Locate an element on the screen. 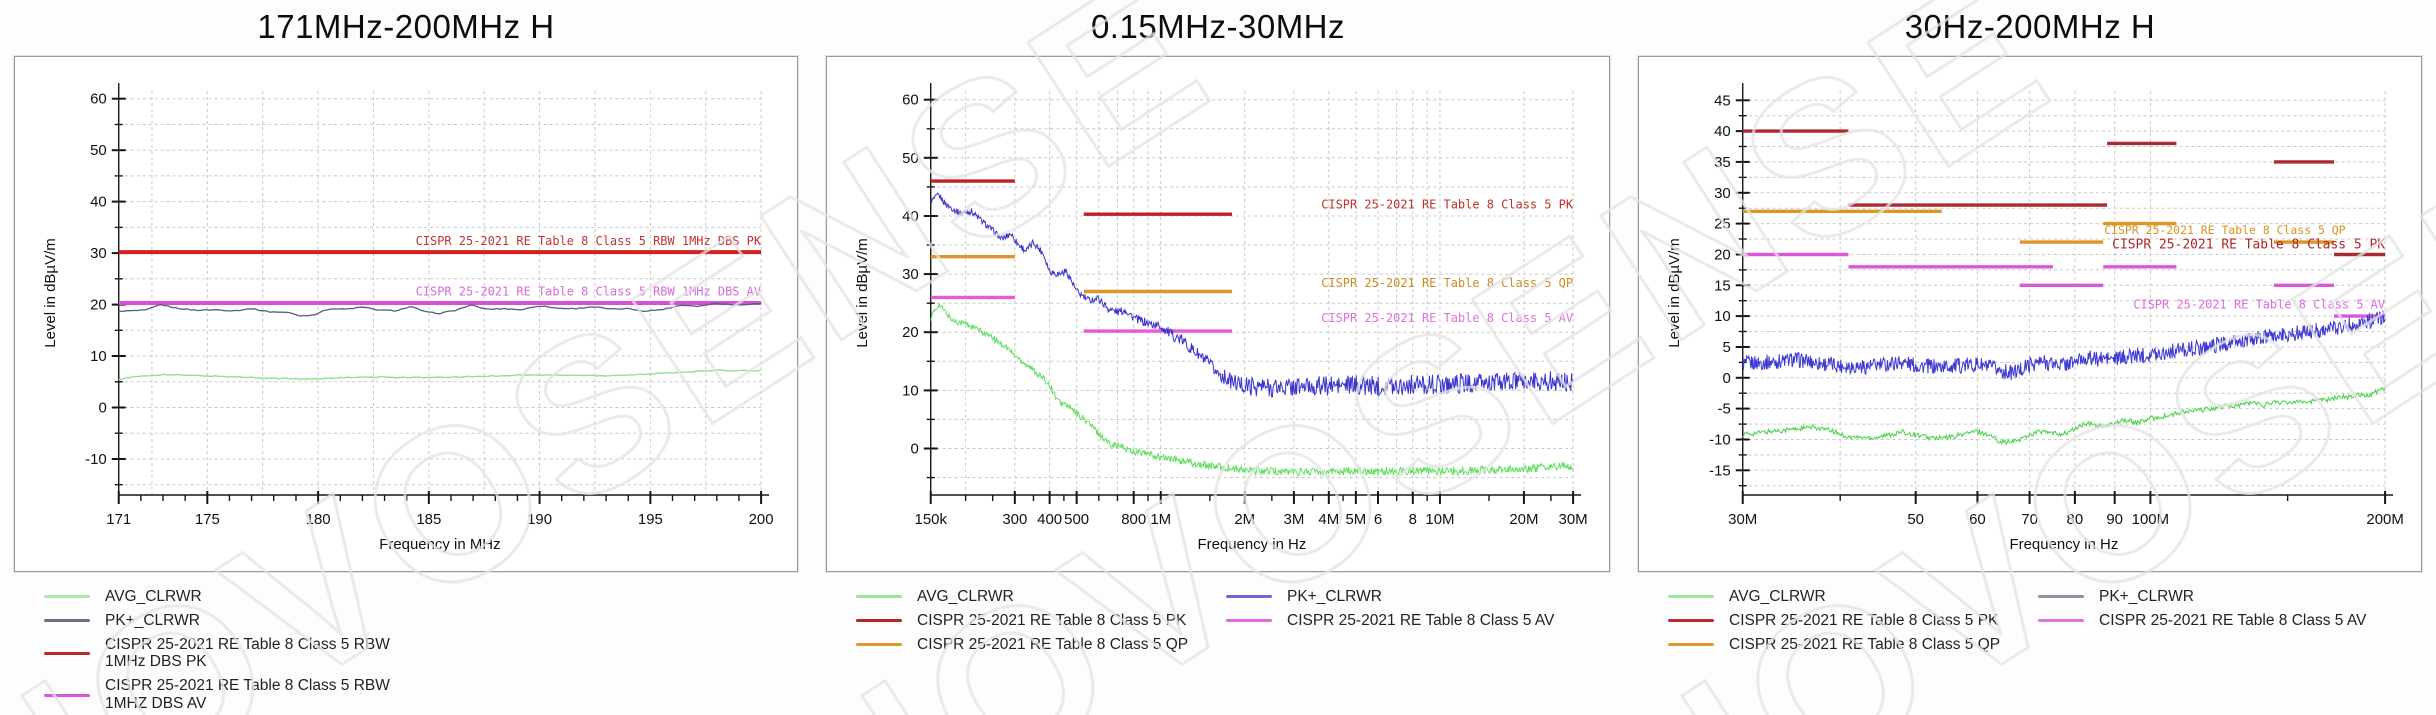  svg-text: 175 is located at coordinates (207, 519).